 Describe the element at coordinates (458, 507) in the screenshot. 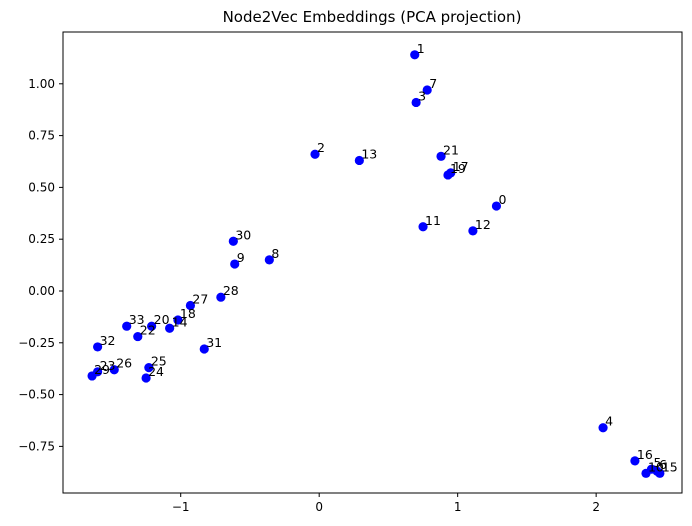

I see `x-tick-label: 1` at that location.